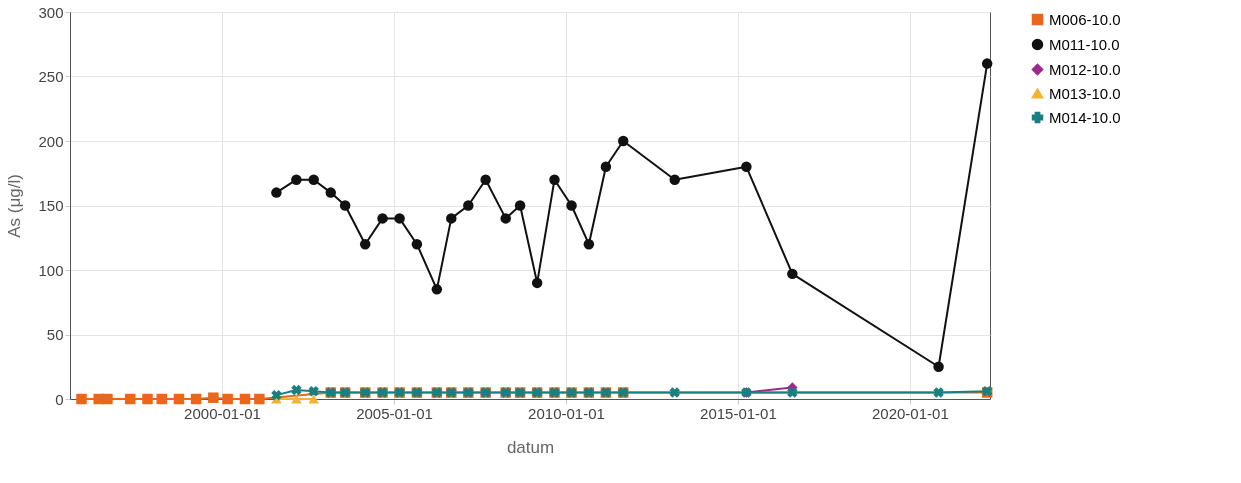 This screenshot has height=483, width=1241. Describe the element at coordinates (51, 270) in the screenshot. I see `y-tick-label: 100` at that location.